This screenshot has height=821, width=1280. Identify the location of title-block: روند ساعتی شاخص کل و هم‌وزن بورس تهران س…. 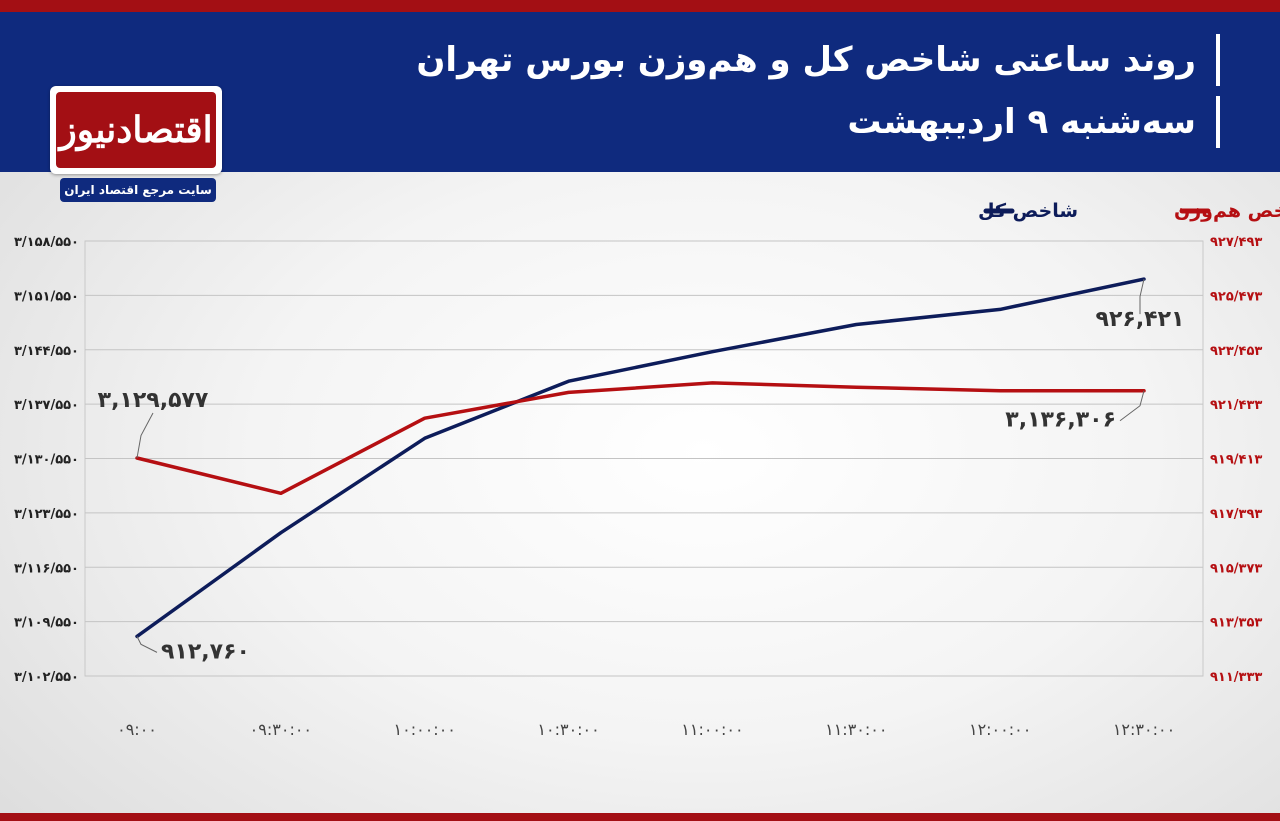
(818, 96).